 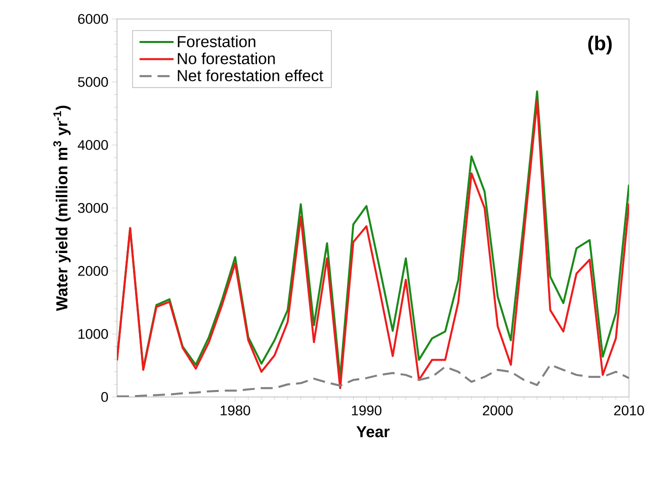 What do you see at coordinates (373, 432) in the screenshot?
I see `x-axis-title: Year` at bounding box center [373, 432].